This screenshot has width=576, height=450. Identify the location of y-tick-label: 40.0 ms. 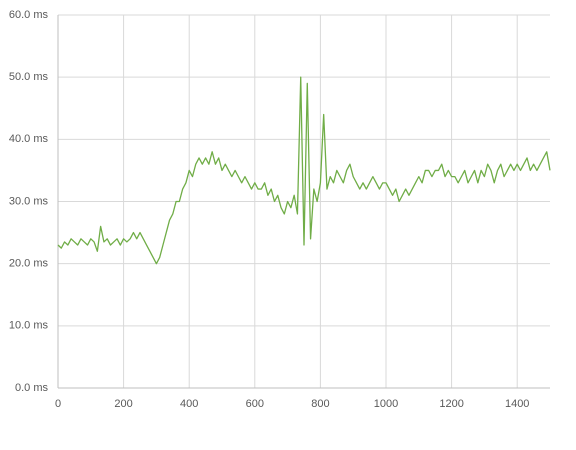
(29, 139).